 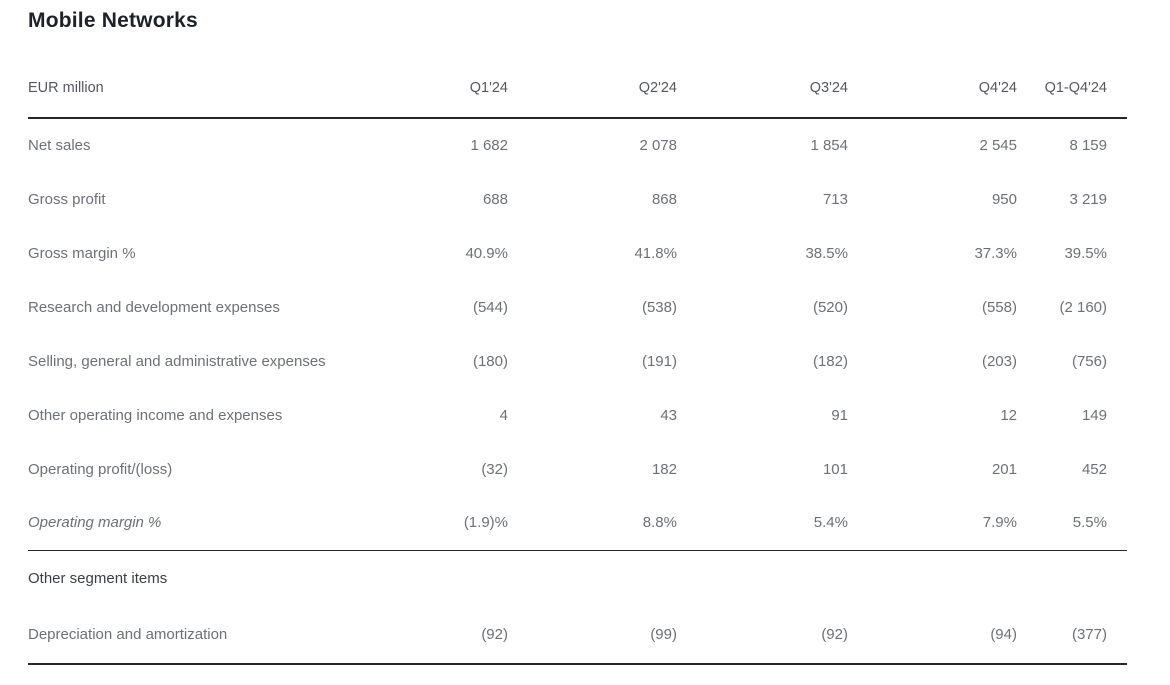 I want to click on column-header-q3: Q3'24, so click(x=762, y=89).